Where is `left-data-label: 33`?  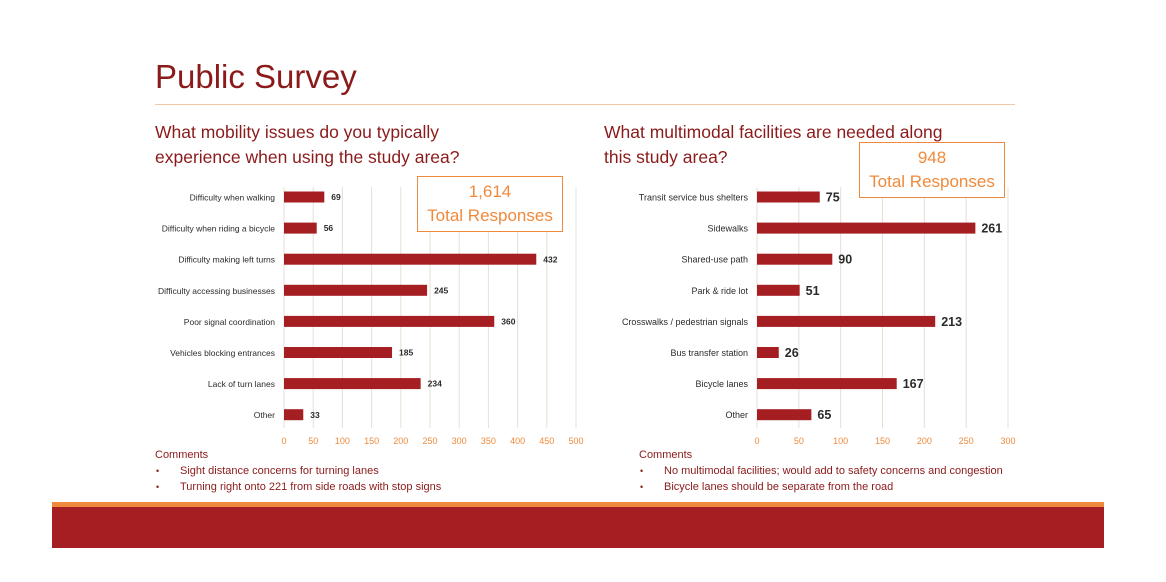 left-data-label: 33 is located at coordinates (315, 415).